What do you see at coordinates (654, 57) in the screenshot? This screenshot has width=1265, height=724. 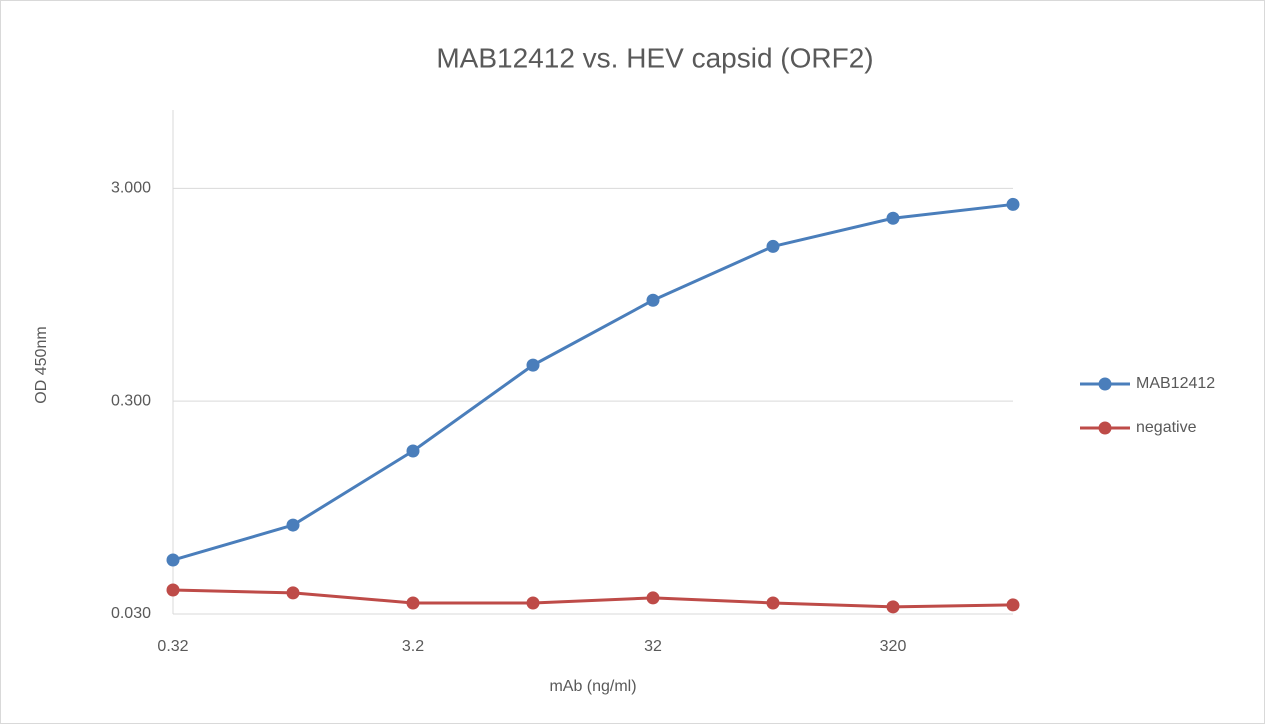 I see `chart-title: MAB12412 vs. HEV capsid (ORF2)` at bounding box center [654, 57].